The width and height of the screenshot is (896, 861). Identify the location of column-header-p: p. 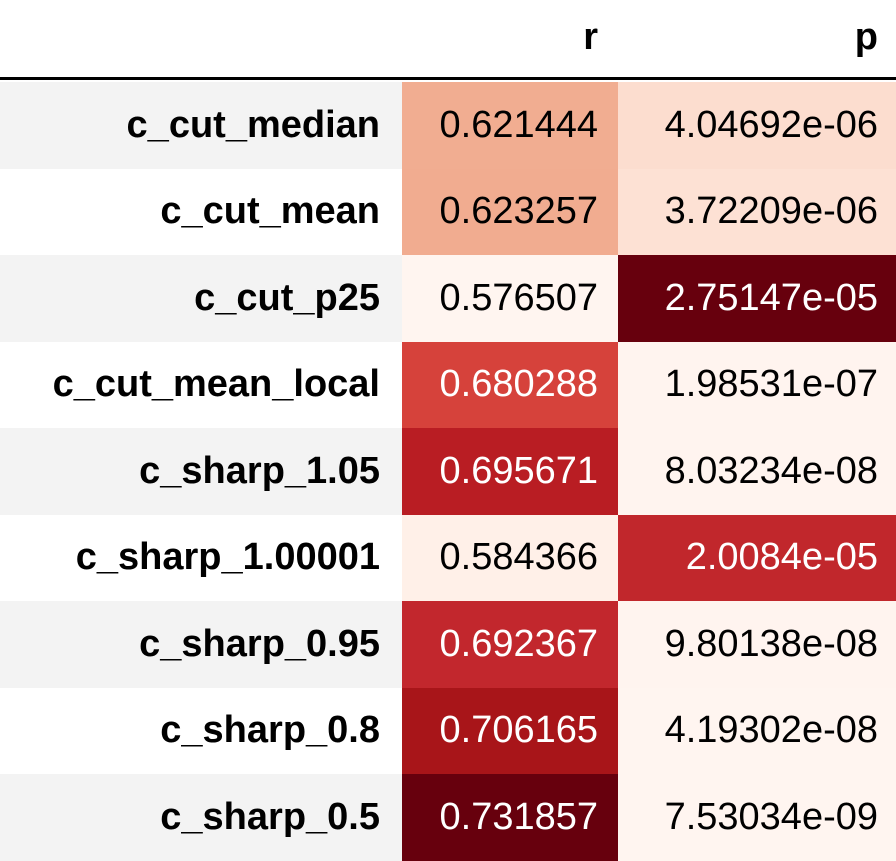
(866, 37).